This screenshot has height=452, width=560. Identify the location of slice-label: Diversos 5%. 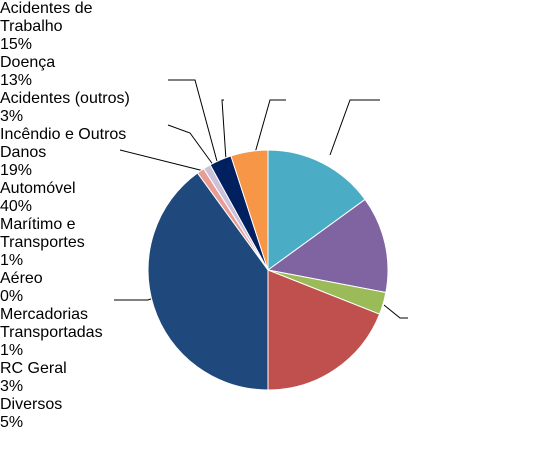
(45, 414).